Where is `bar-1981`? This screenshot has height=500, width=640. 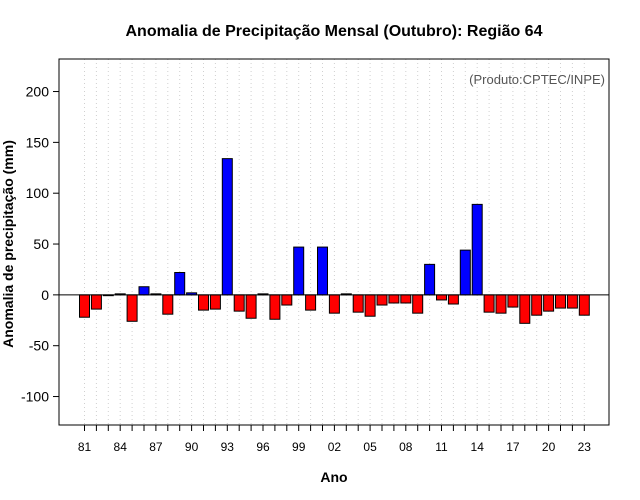
bar-1981 is located at coordinates (84, 306).